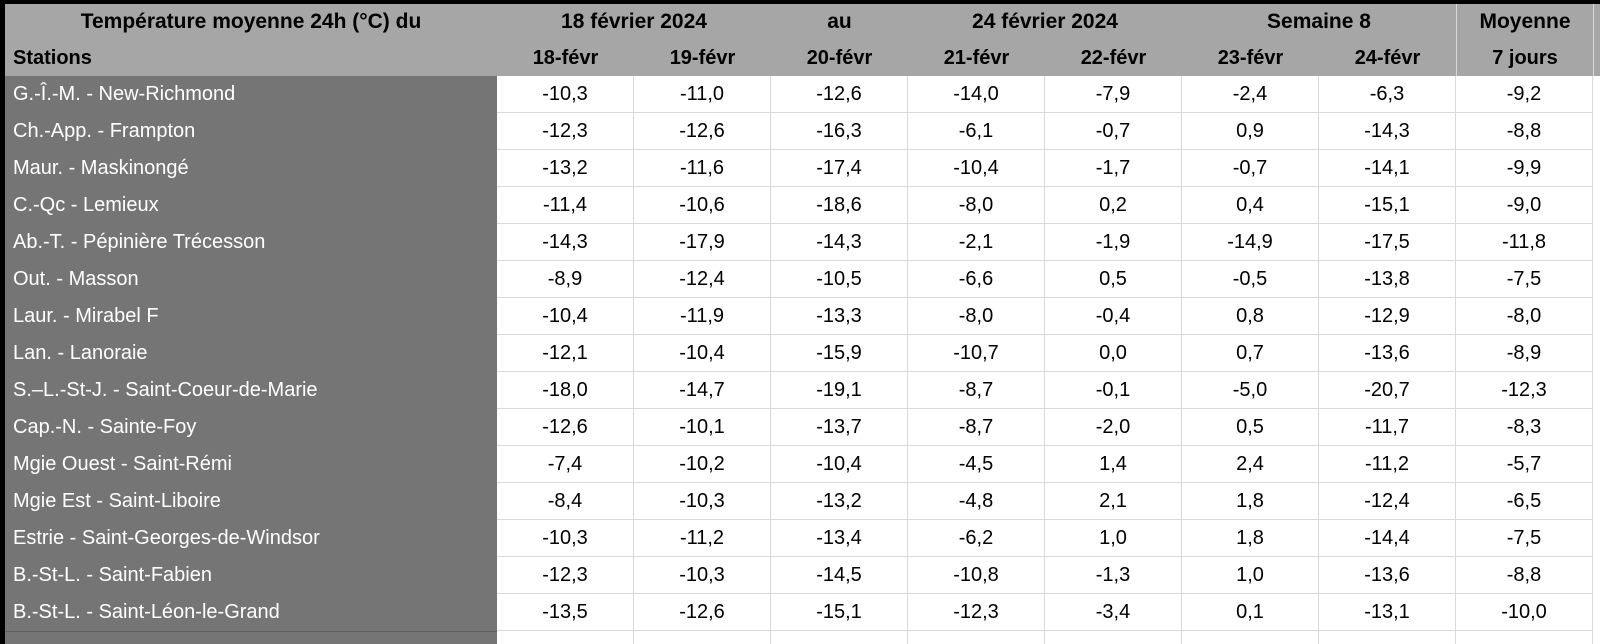 This screenshot has height=644, width=1600. What do you see at coordinates (1250, 575) in the screenshot?
I see `value-cell: 1,0` at bounding box center [1250, 575].